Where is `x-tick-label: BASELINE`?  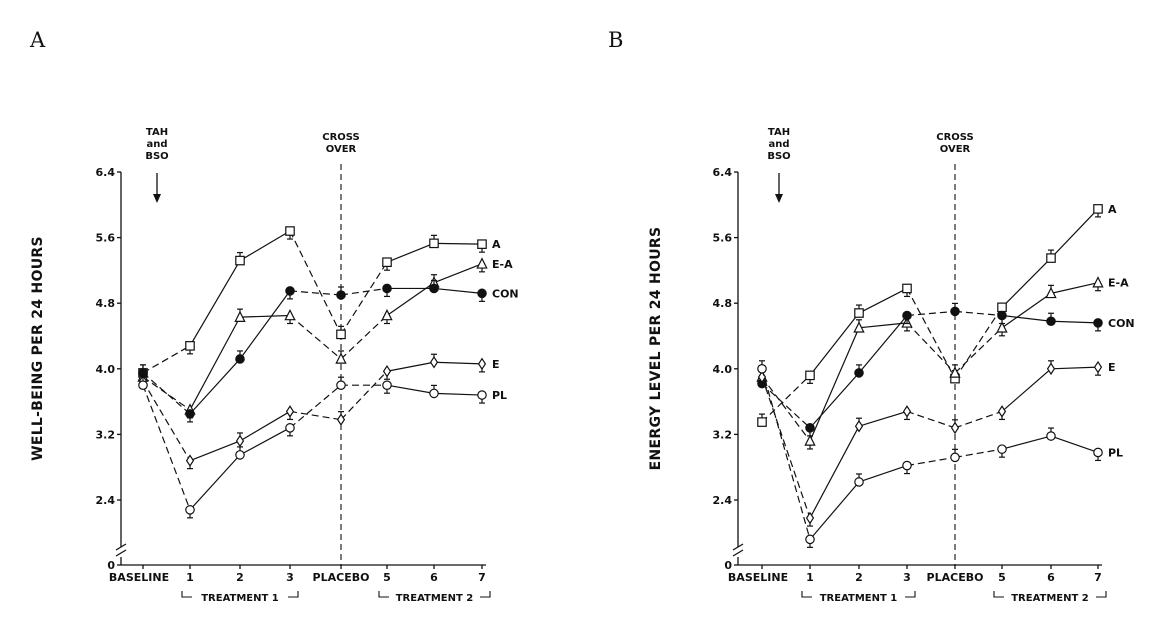 x-tick-label: BASELINE is located at coordinates (758, 577).